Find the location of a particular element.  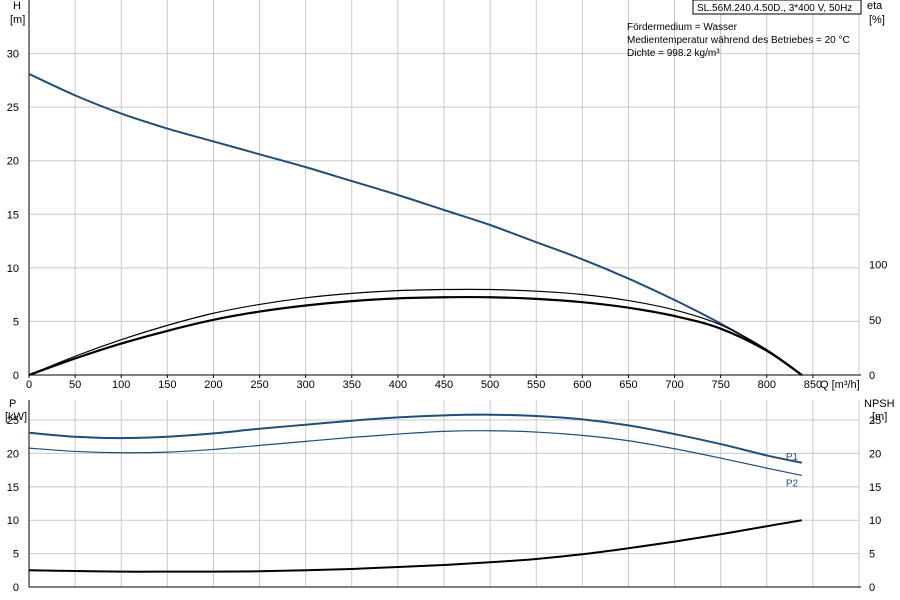

series-line-npsh is located at coordinates (415, 546).